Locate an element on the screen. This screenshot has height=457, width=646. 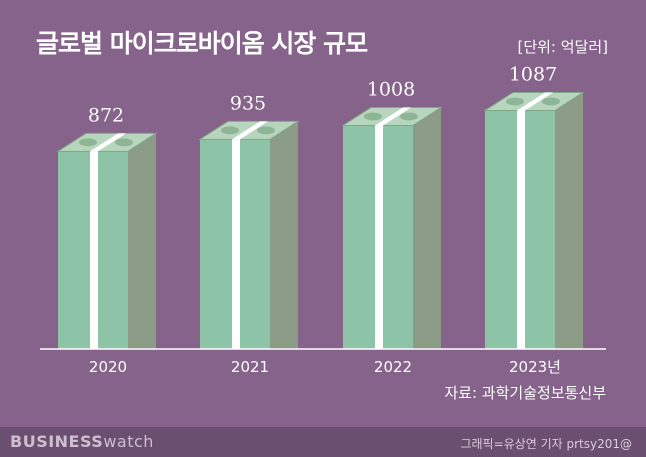
data-label: 935 is located at coordinates (248, 103).